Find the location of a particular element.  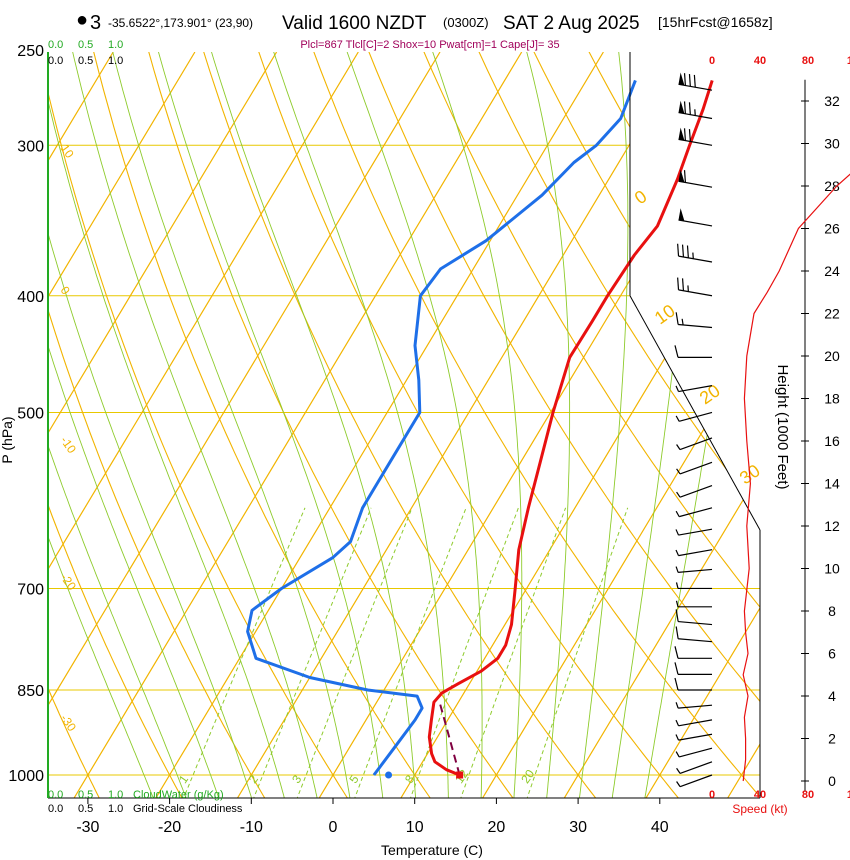

mixing-ratio-label: 20 is located at coordinates (527, 776).